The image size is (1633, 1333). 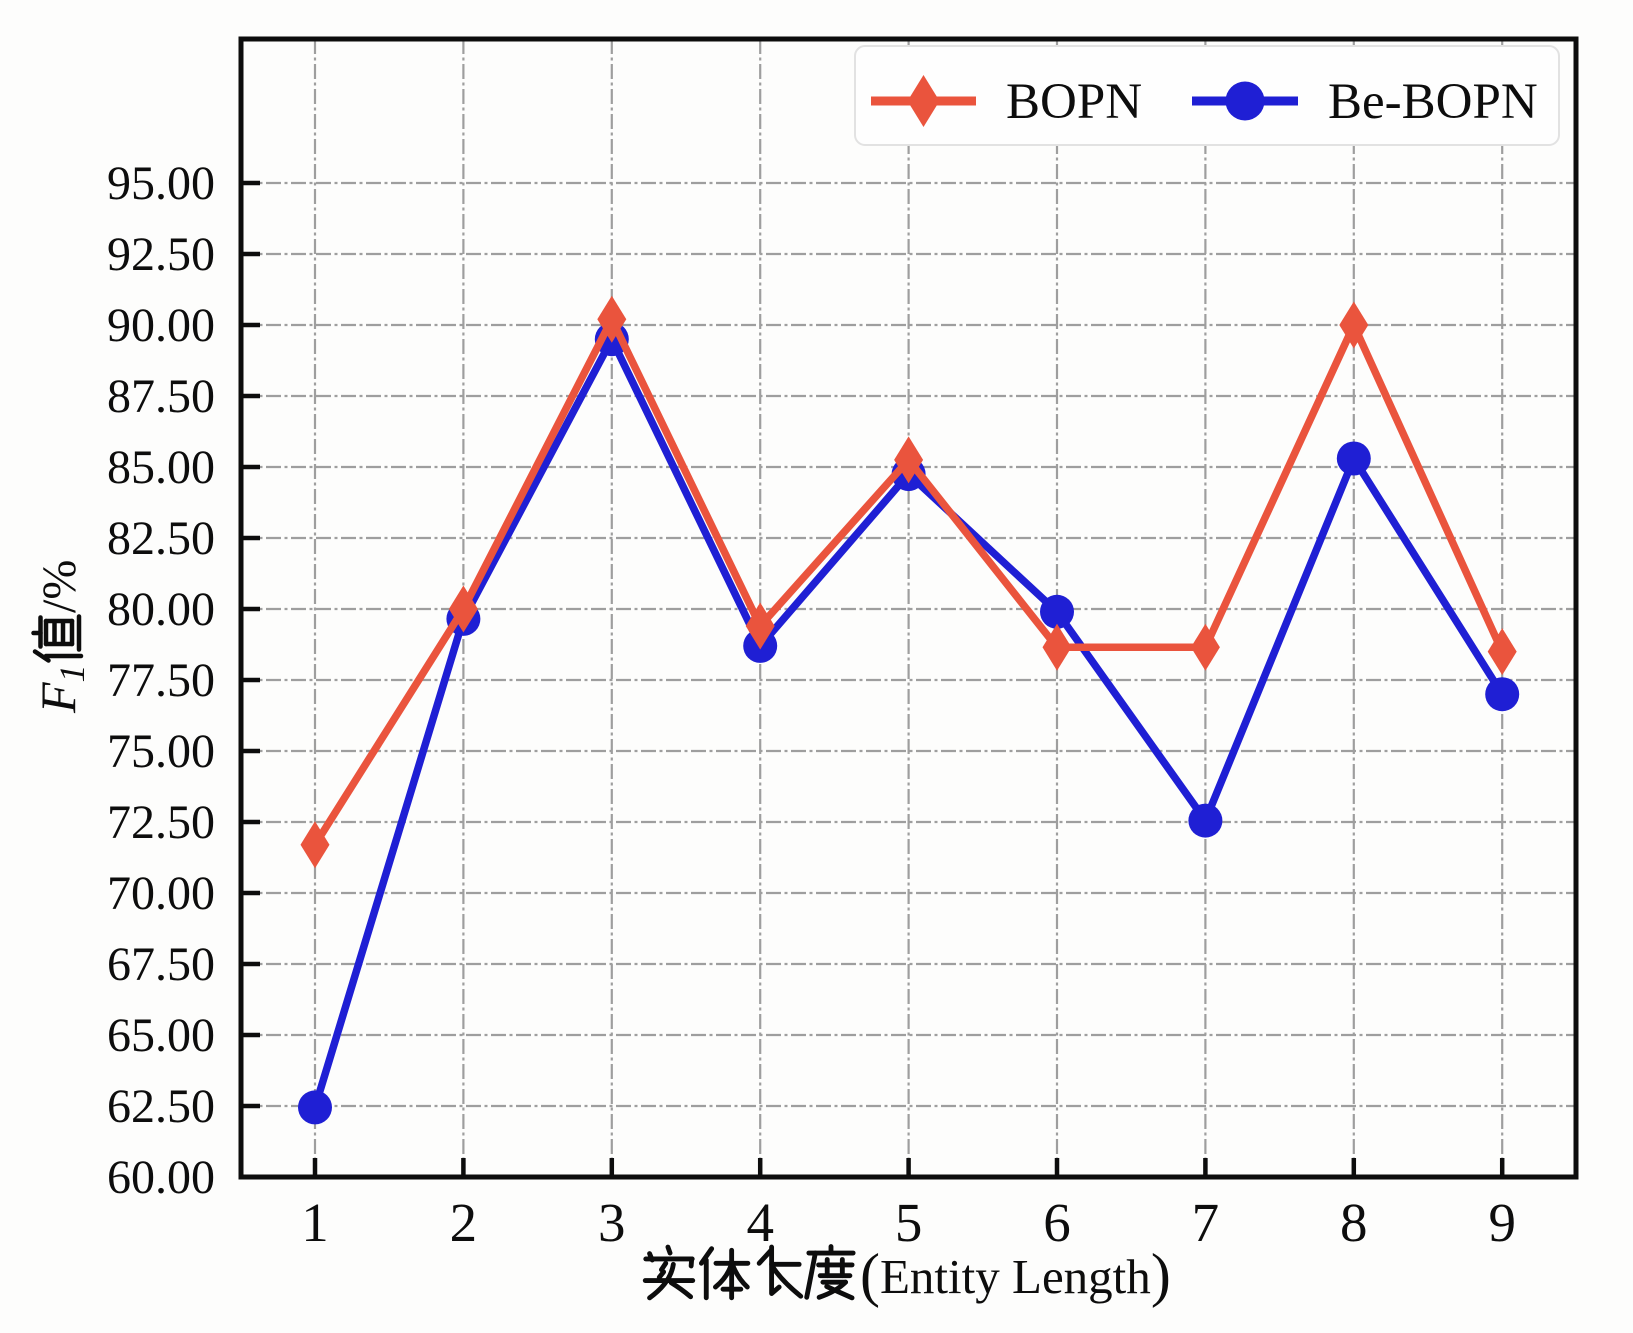 I want to click on svg-text: 92.50, so click(x=161, y=254).